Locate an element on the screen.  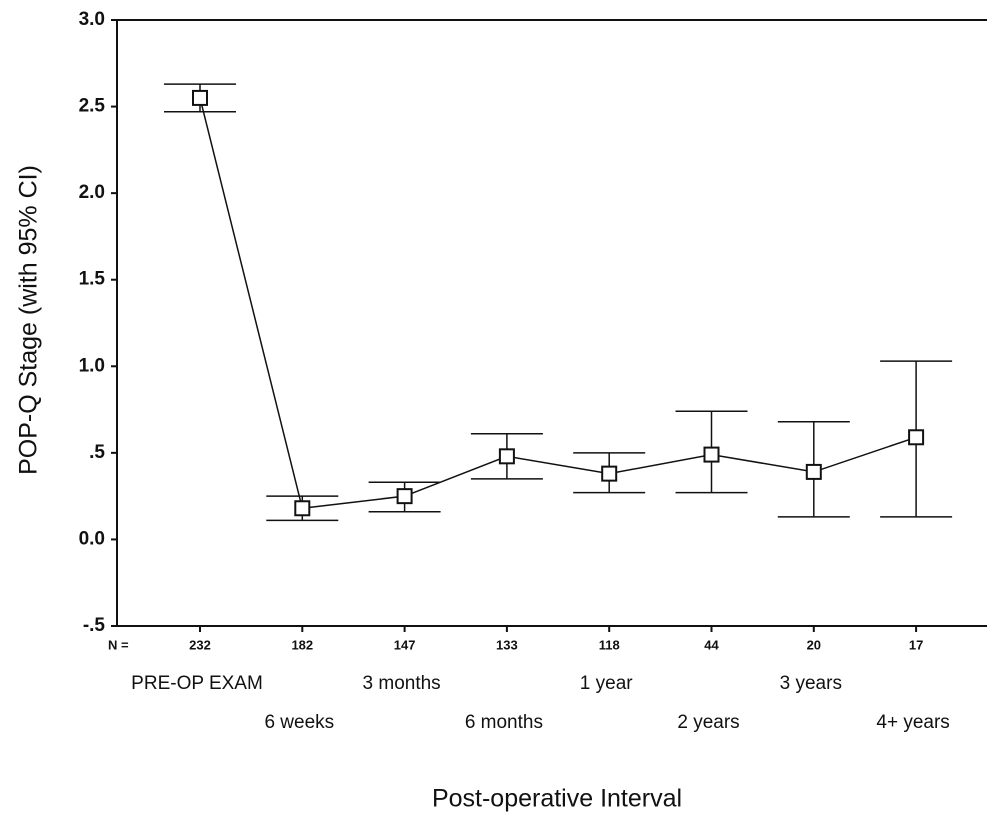
y-axis-title: POP-Q Stage (with 95% CI) is located at coordinates (29, 320).